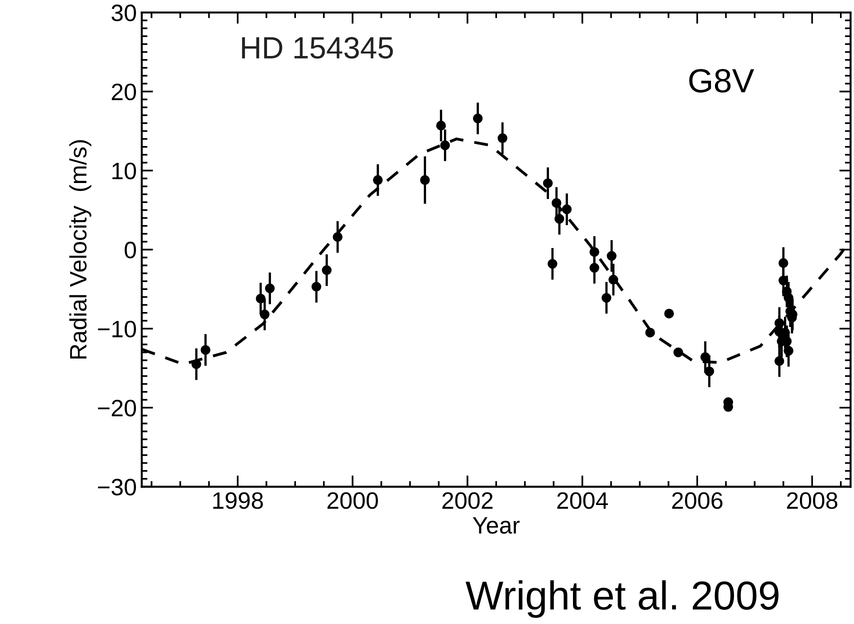  What do you see at coordinates (80, 249) in the screenshot?
I see `y-axis-title: Radial Velocity (m/s)` at bounding box center [80, 249].